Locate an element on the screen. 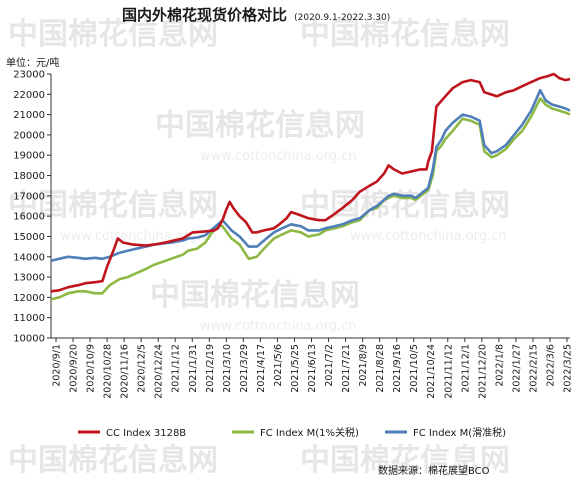 The width and height of the screenshot is (575, 484). y-tick-label: 22000 is located at coordinates (29, 95).